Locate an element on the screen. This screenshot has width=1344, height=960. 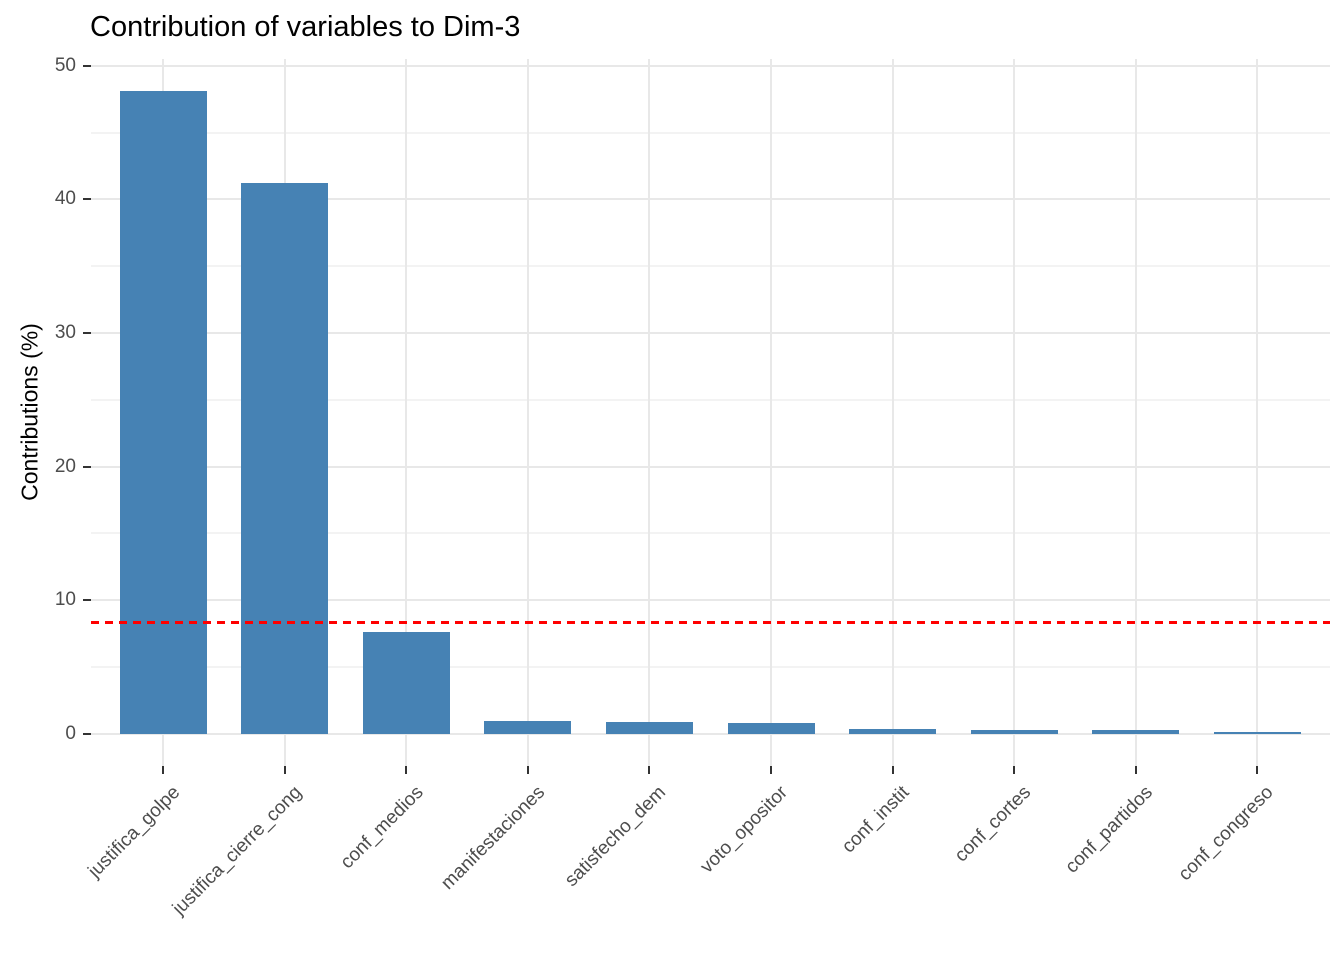
x-tick-label: satisfecho_dem is located at coordinates (616, 836).